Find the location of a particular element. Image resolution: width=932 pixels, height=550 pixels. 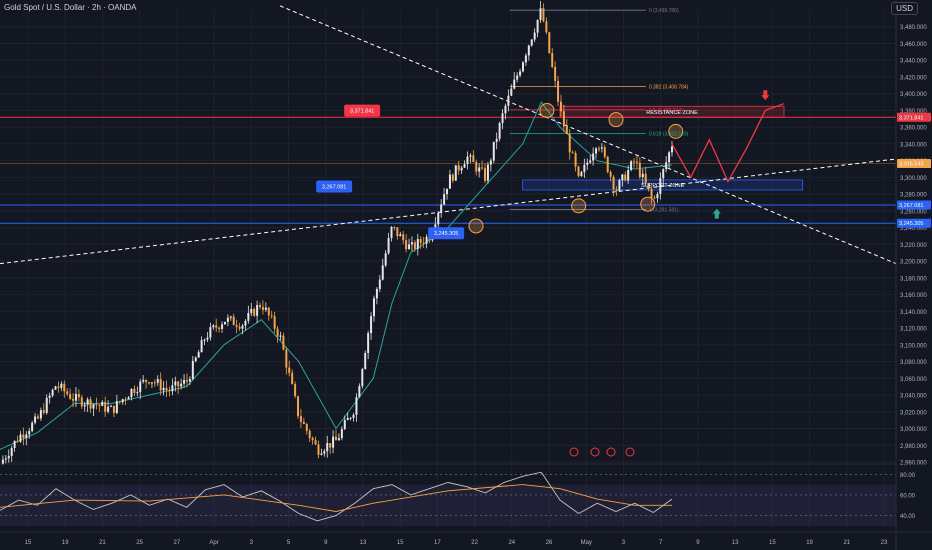

price-tick-label: 3,200.000 is located at coordinates (913, 263).